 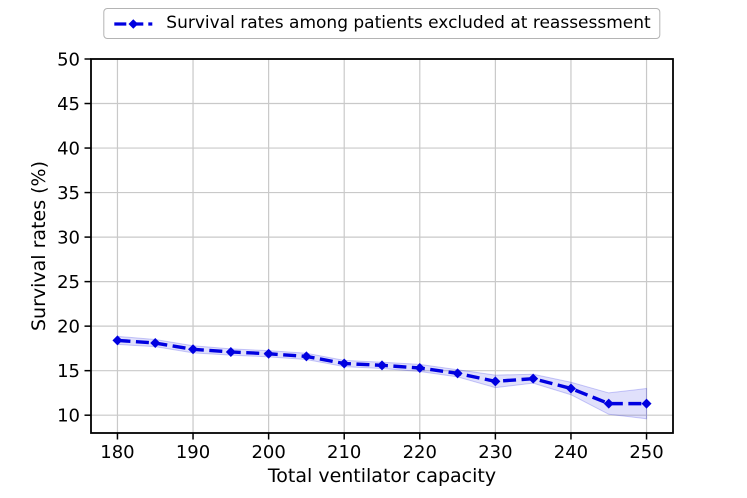 What do you see at coordinates (344, 452) in the screenshot?
I see `x-tick-label: 210` at bounding box center [344, 452].